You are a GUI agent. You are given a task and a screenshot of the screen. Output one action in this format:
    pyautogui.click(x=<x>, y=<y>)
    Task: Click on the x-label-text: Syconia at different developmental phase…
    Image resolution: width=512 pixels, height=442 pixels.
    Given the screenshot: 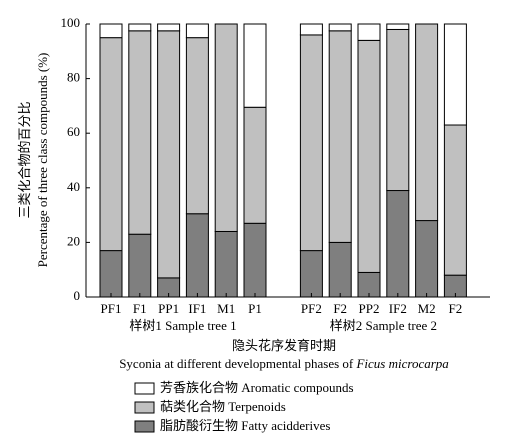 What is the action you would take?
    pyautogui.click(x=236, y=363)
    